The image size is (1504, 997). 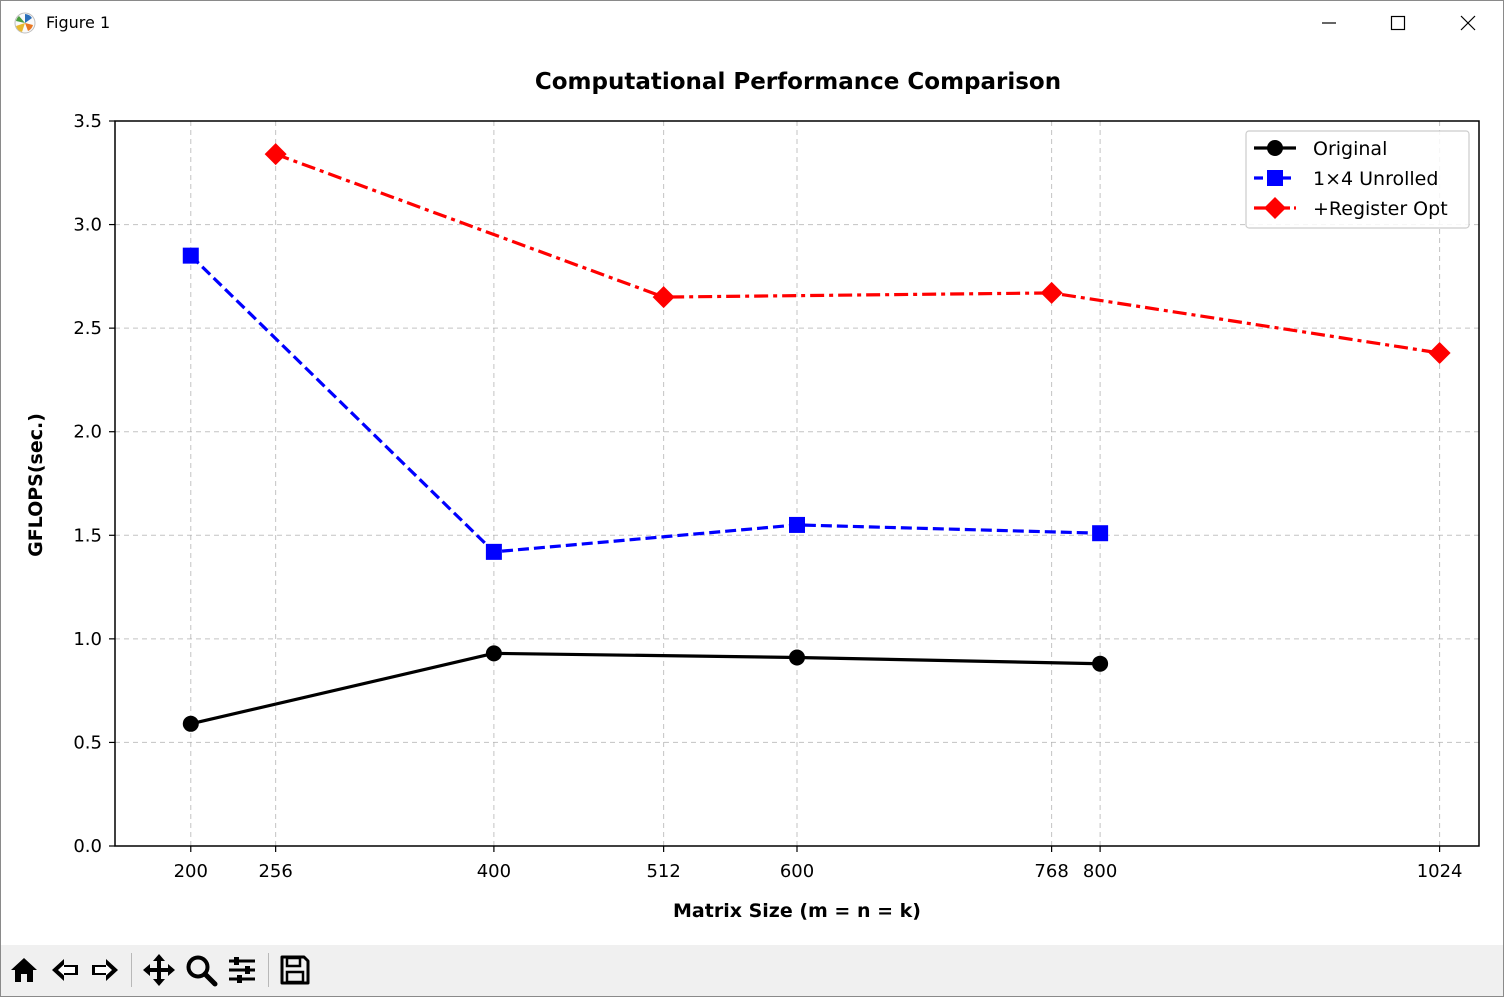 I want to click on legend-label: Original, so click(x=1350, y=149).